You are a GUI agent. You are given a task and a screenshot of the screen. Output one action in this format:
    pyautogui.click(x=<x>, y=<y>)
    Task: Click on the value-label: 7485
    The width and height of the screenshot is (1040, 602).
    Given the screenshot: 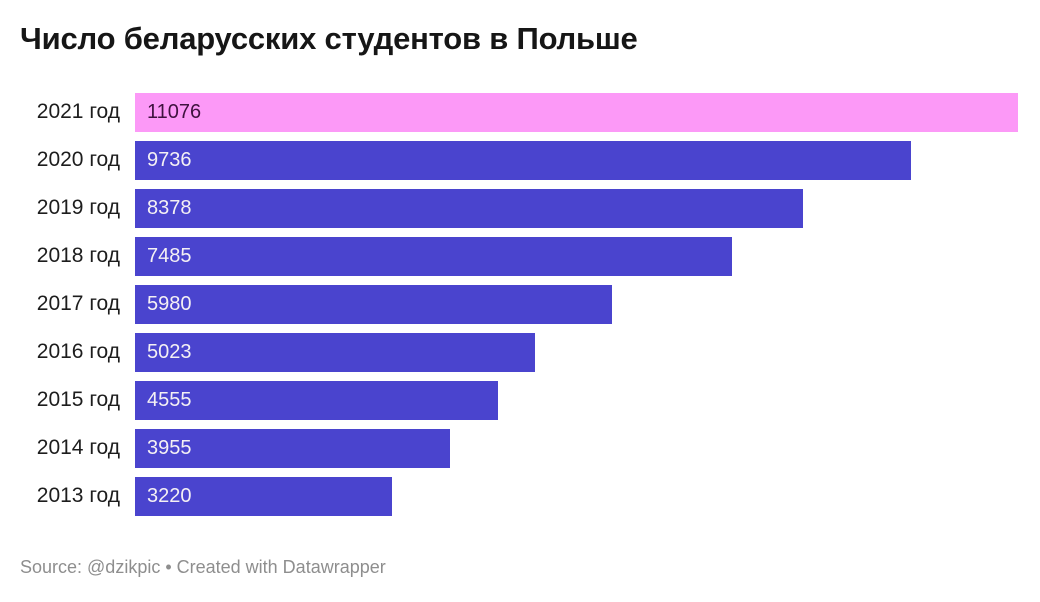 What is the action you would take?
    pyautogui.click(x=169, y=255)
    